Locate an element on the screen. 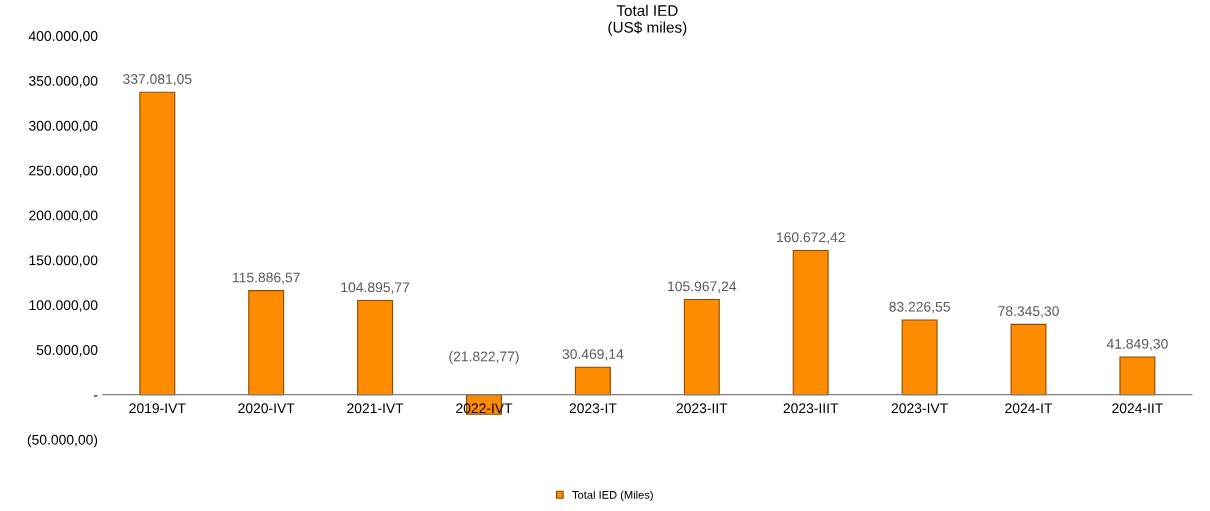 The width and height of the screenshot is (1210, 511). x-tick-label: 2023-IVT is located at coordinates (919, 408).